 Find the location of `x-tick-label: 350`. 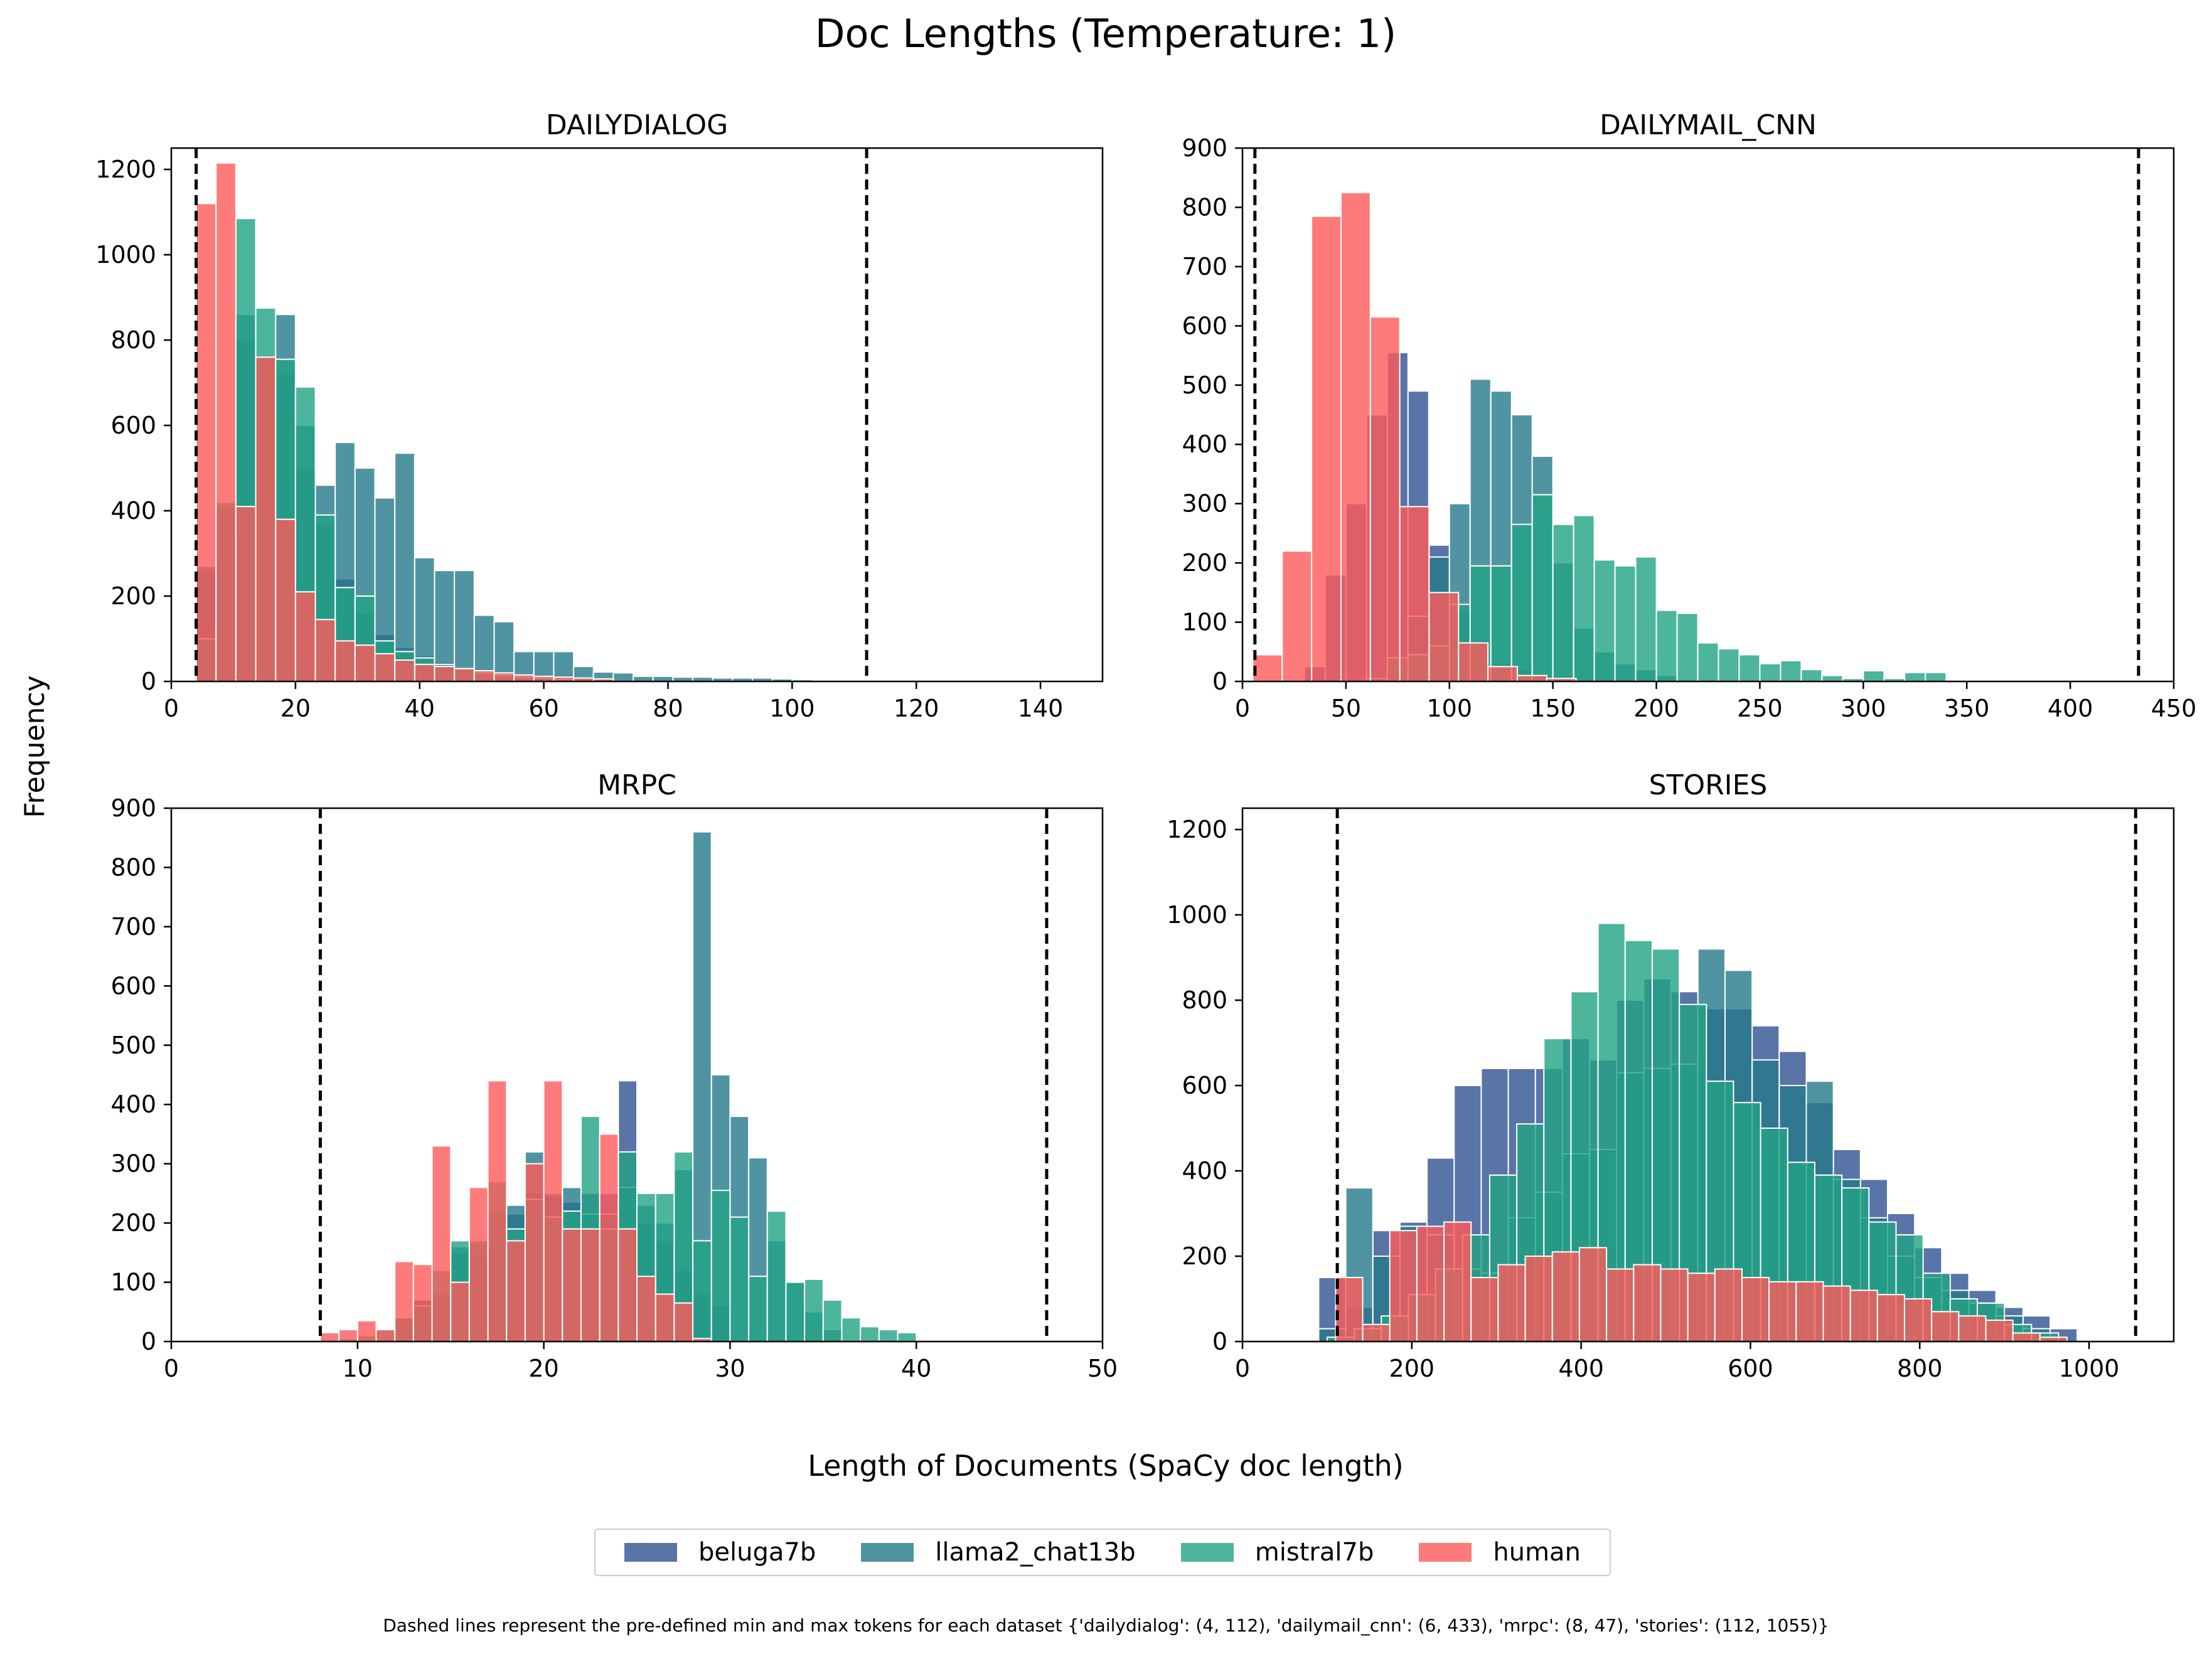

x-tick-label: 350 is located at coordinates (1967, 708).